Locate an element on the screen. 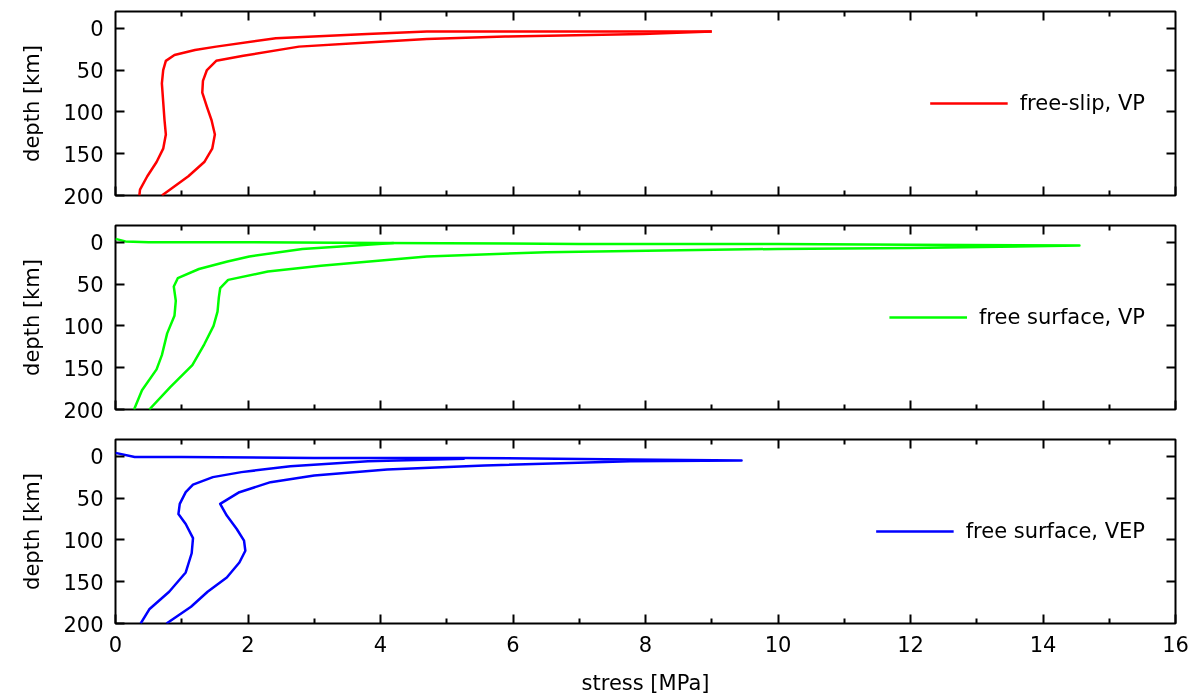 The image size is (1201, 693). x-tick-label: 6 is located at coordinates (513, 644).